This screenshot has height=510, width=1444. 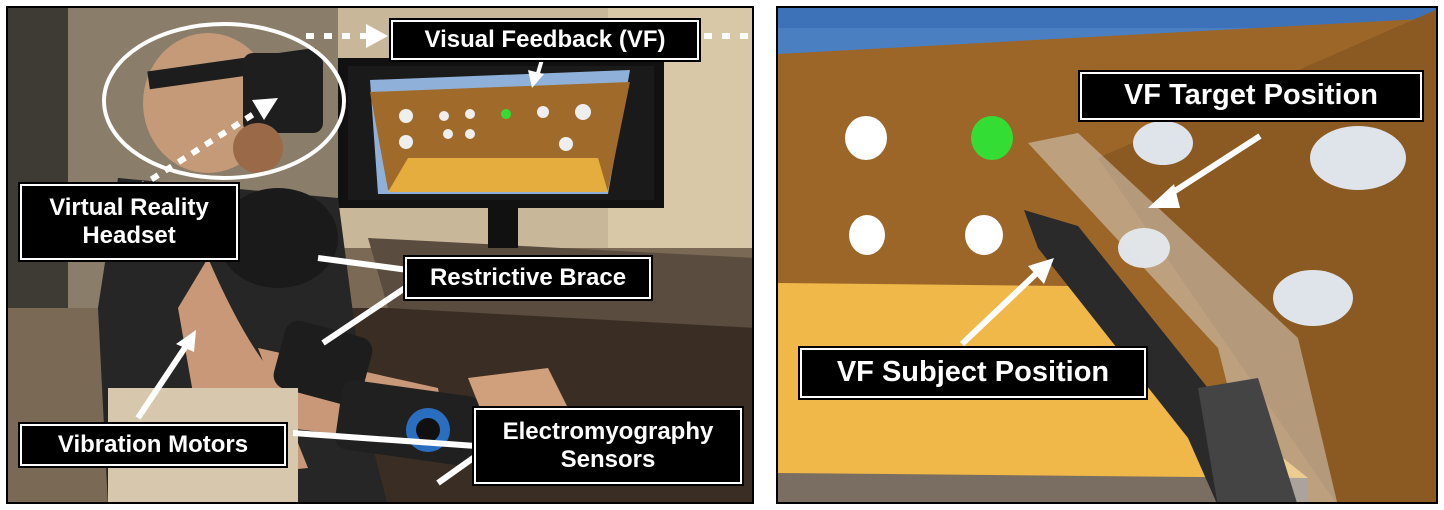 I want to click on vibration-motors-label: Vibration Motors, so click(x=153, y=445).